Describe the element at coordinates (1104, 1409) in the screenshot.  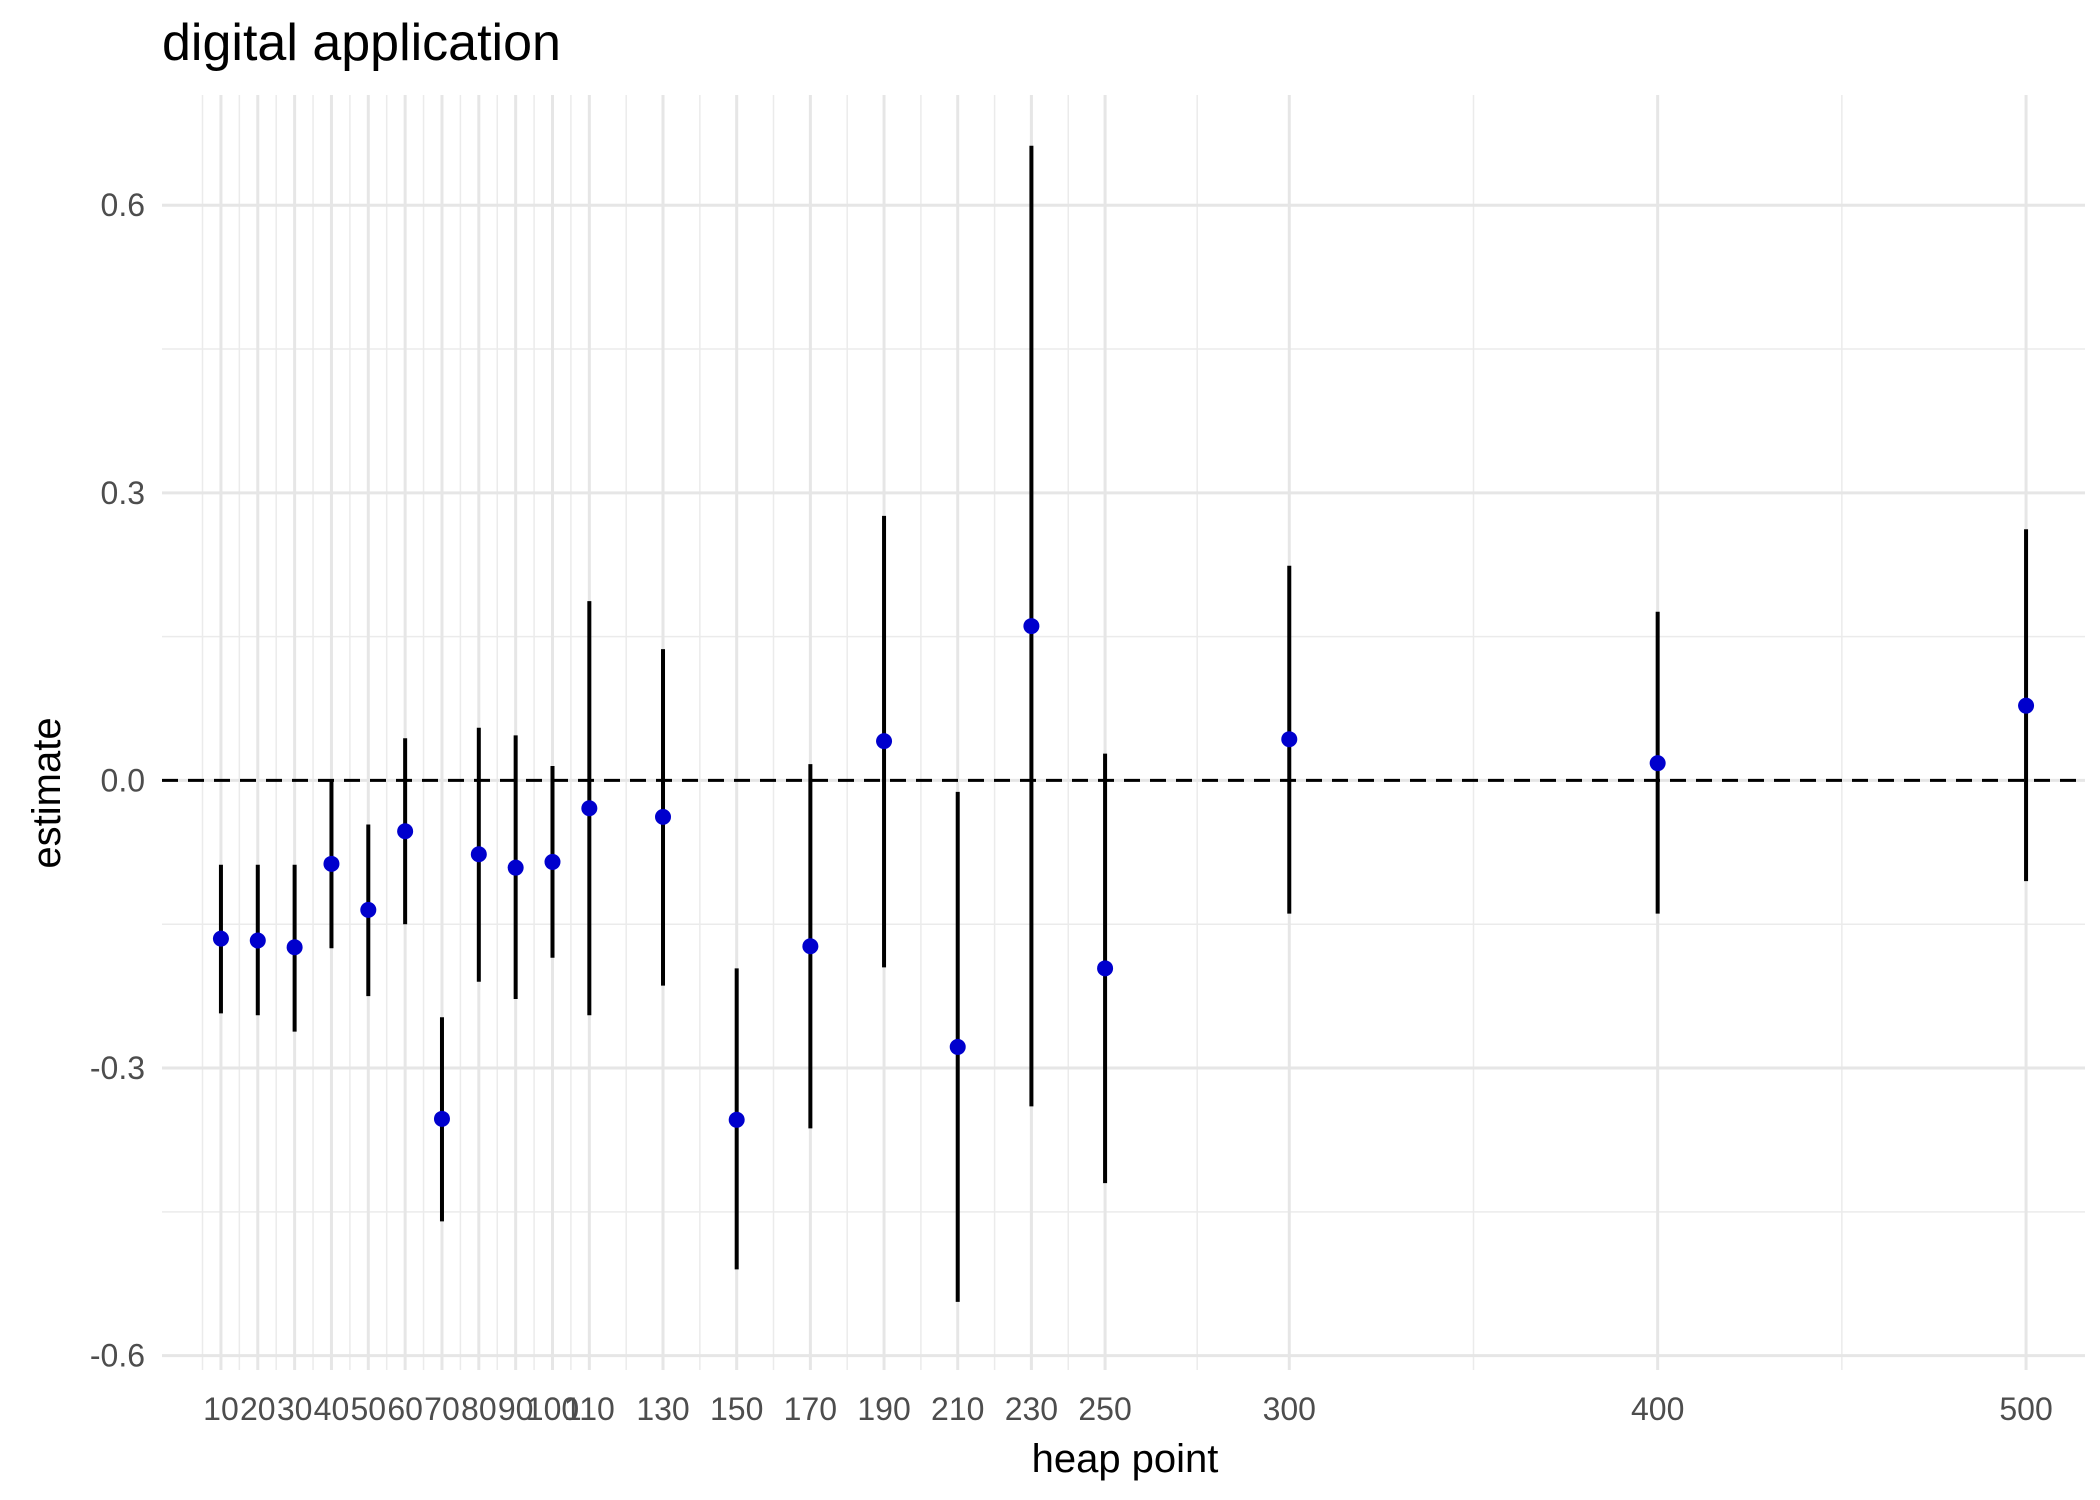
I see `x-tick-label: 250` at that location.